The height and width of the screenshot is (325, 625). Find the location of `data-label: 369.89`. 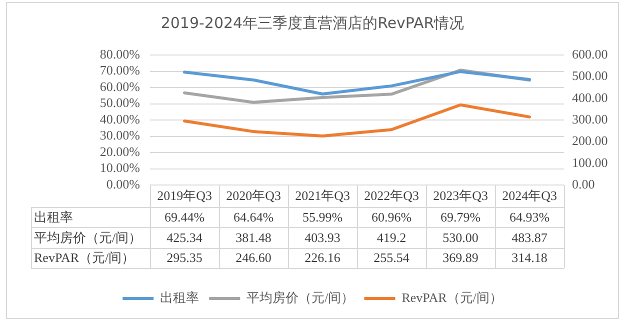

data-label: 369.89 is located at coordinates (460, 258).